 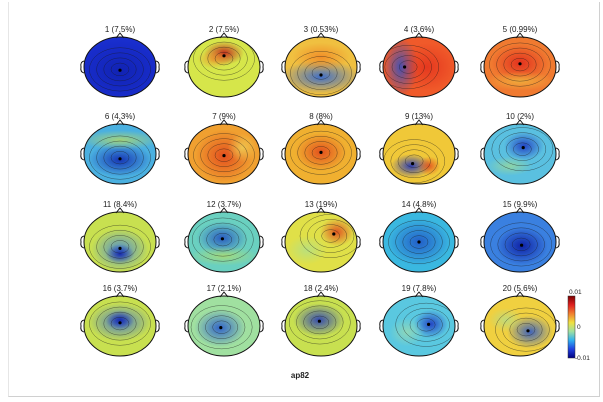 I want to click on topomap-title: 11 (8.4%), so click(x=120, y=204).